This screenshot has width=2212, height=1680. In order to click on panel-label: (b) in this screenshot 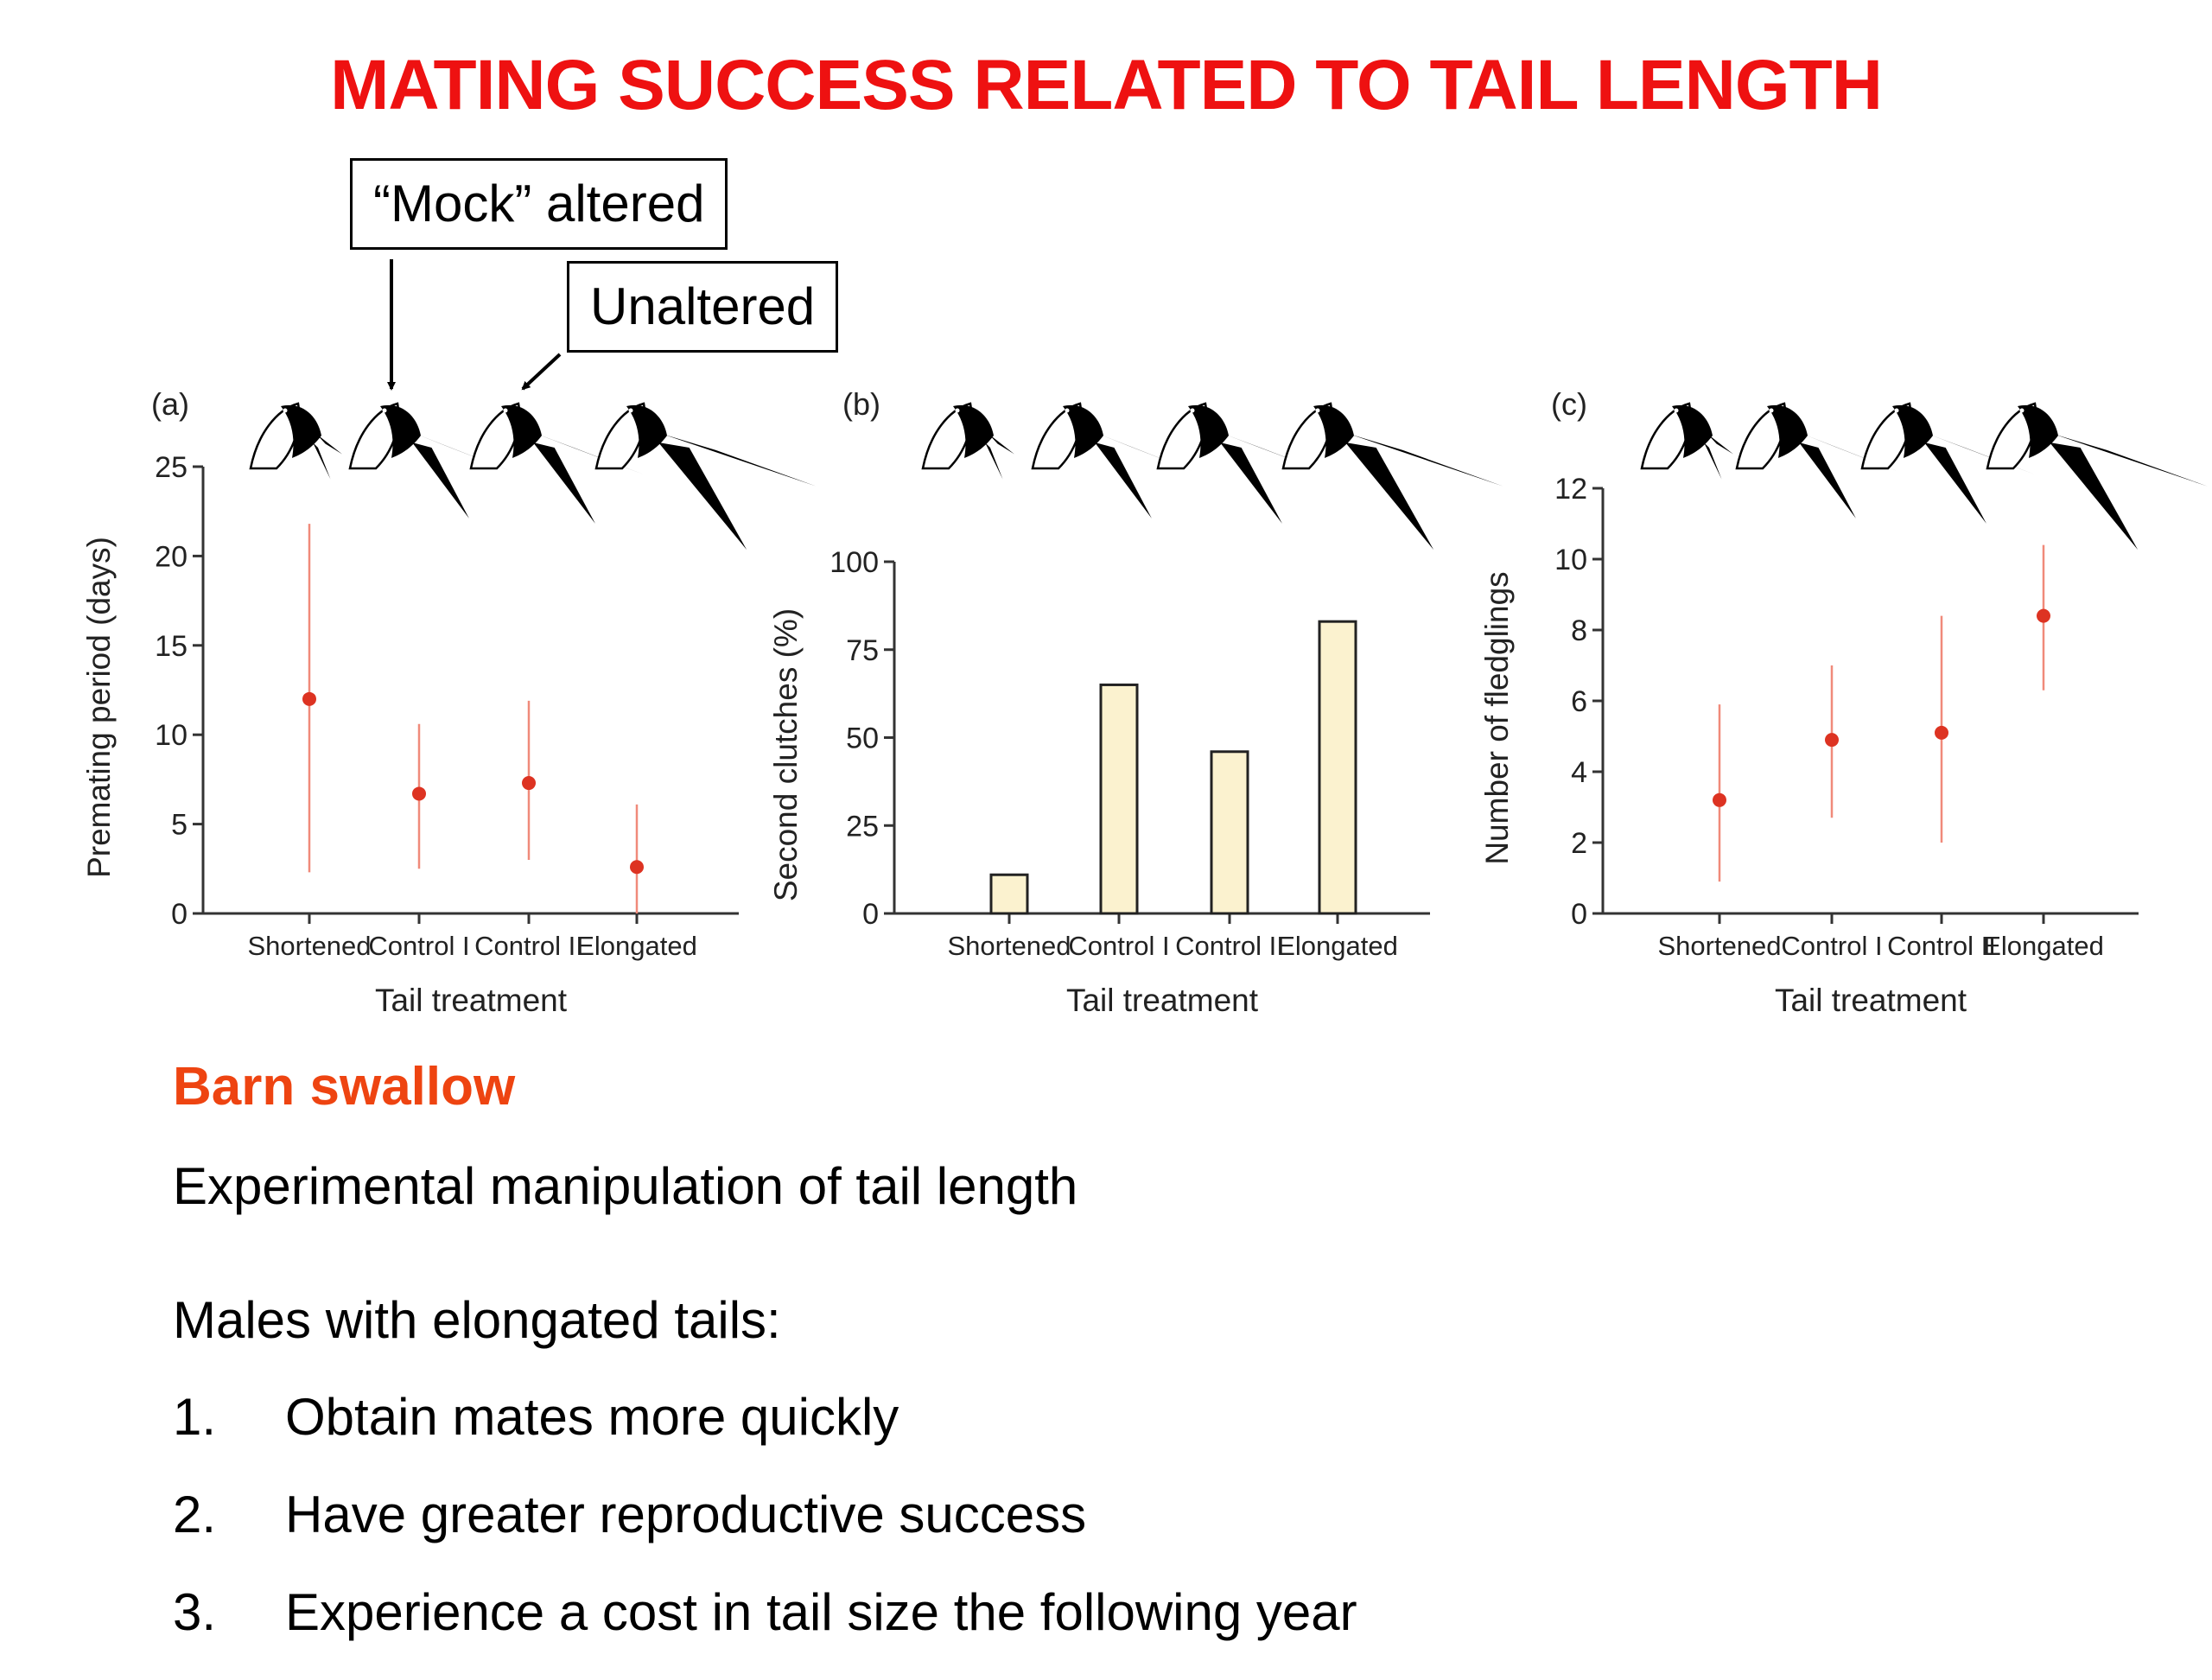, I will do `click(861, 404)`.